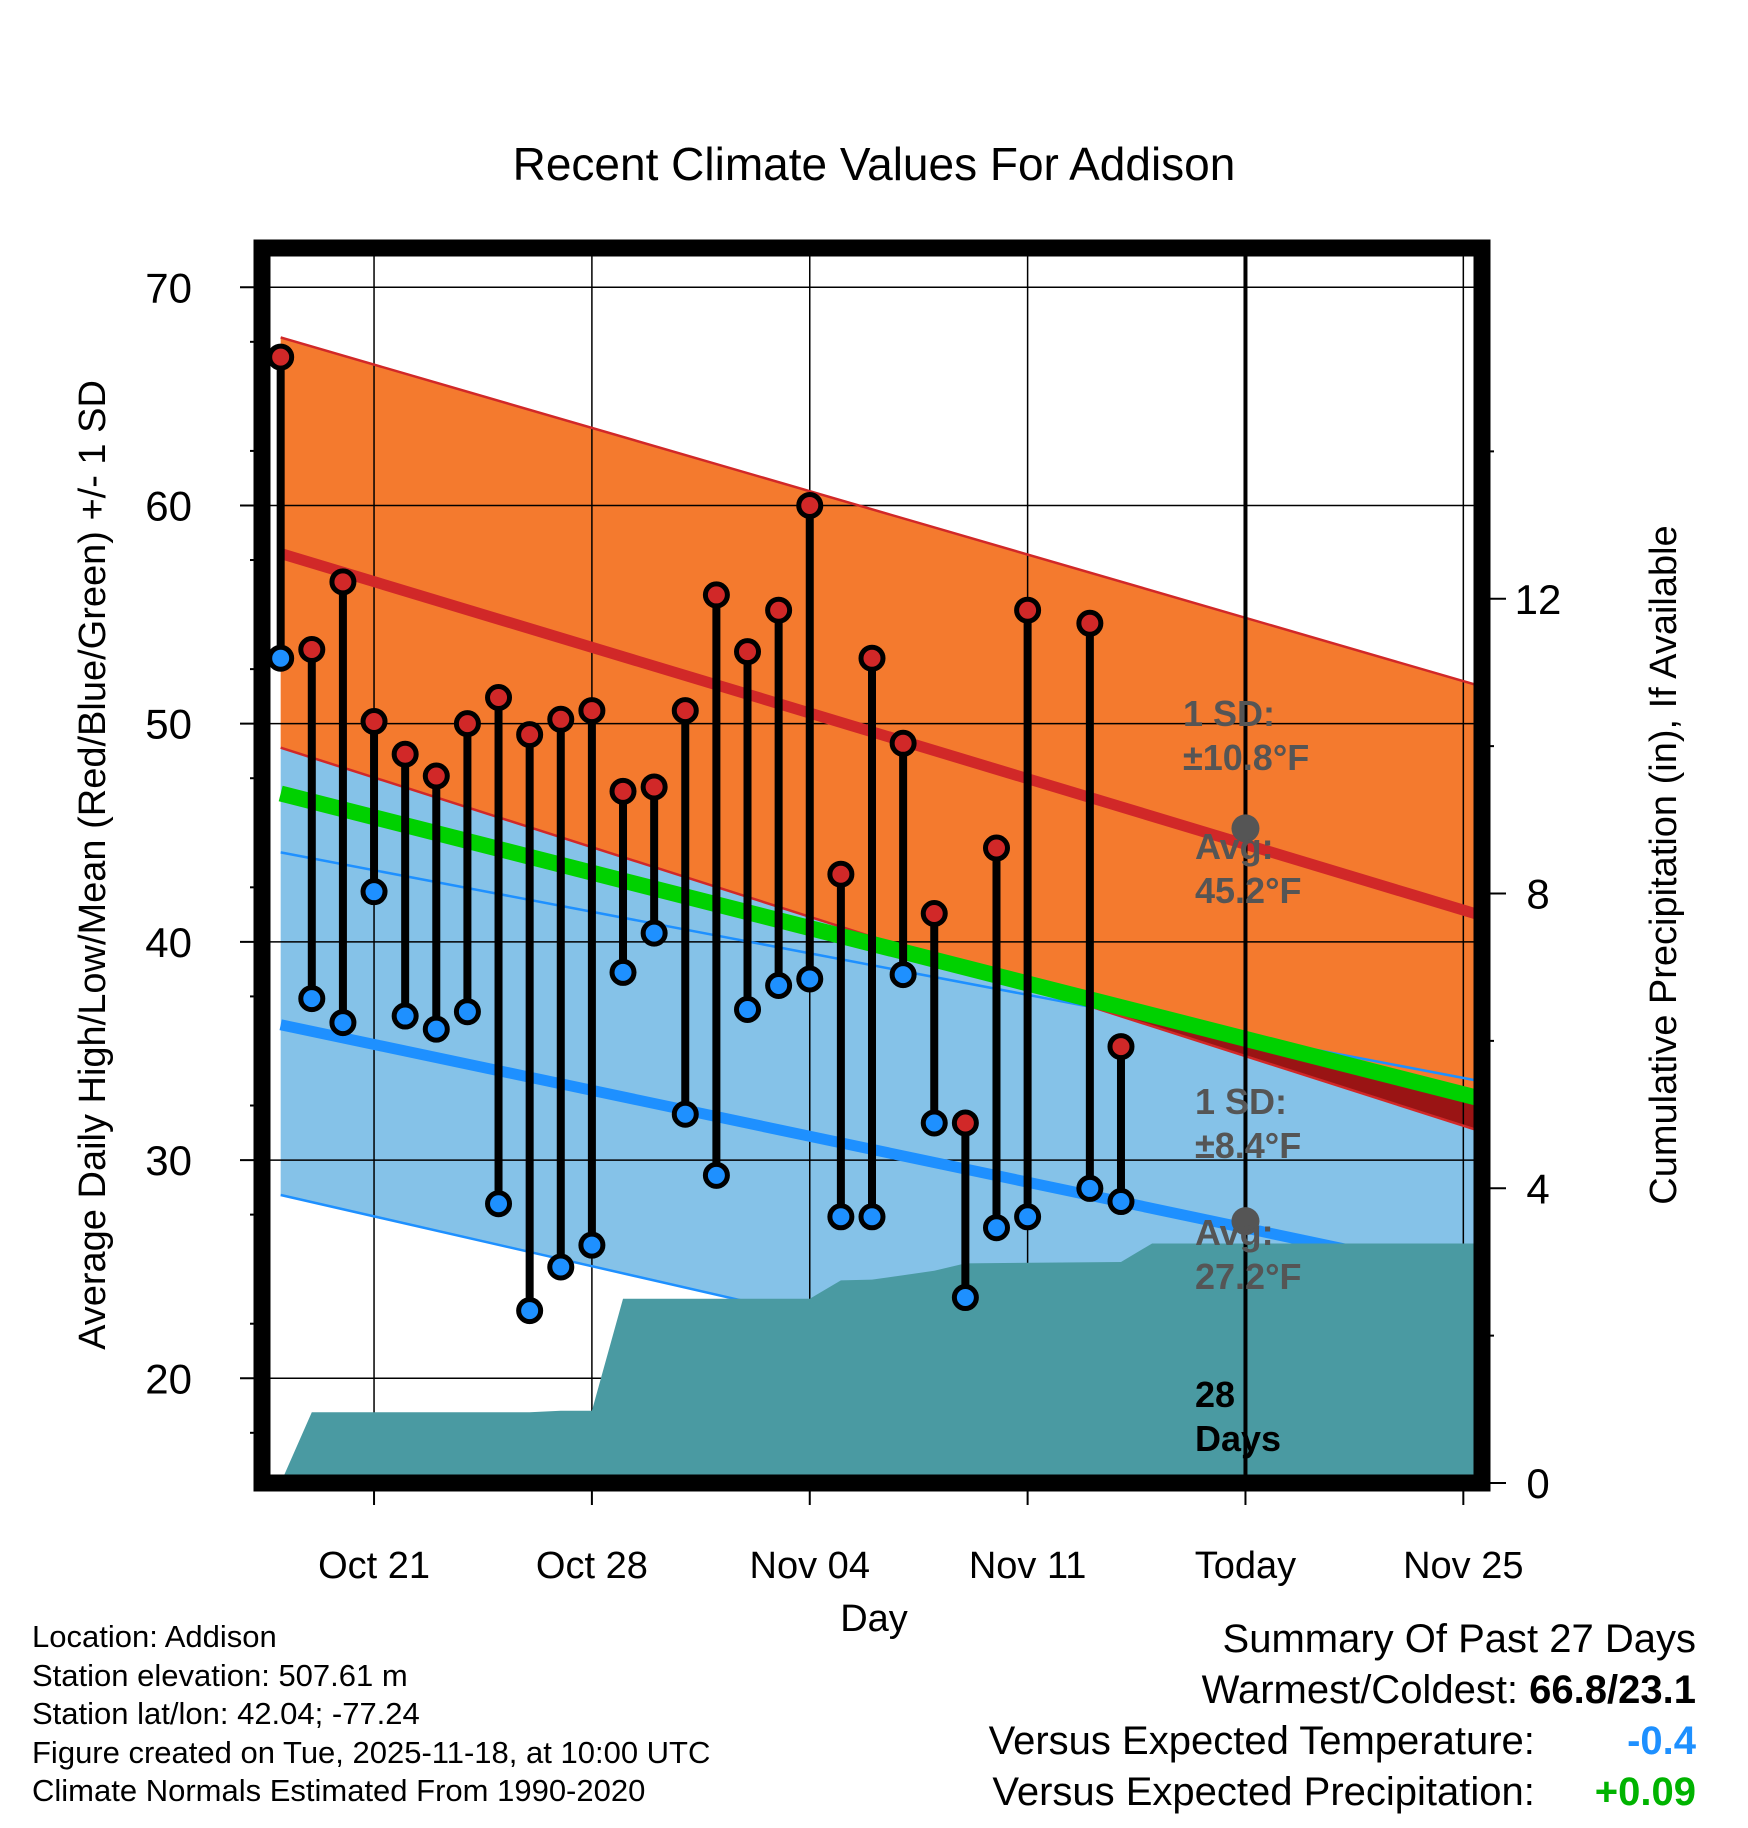  What do you see at coordinates (168, 1160) in the screenshot?
I see `y-tick-label: 30` at bounding box center [168, 1160].